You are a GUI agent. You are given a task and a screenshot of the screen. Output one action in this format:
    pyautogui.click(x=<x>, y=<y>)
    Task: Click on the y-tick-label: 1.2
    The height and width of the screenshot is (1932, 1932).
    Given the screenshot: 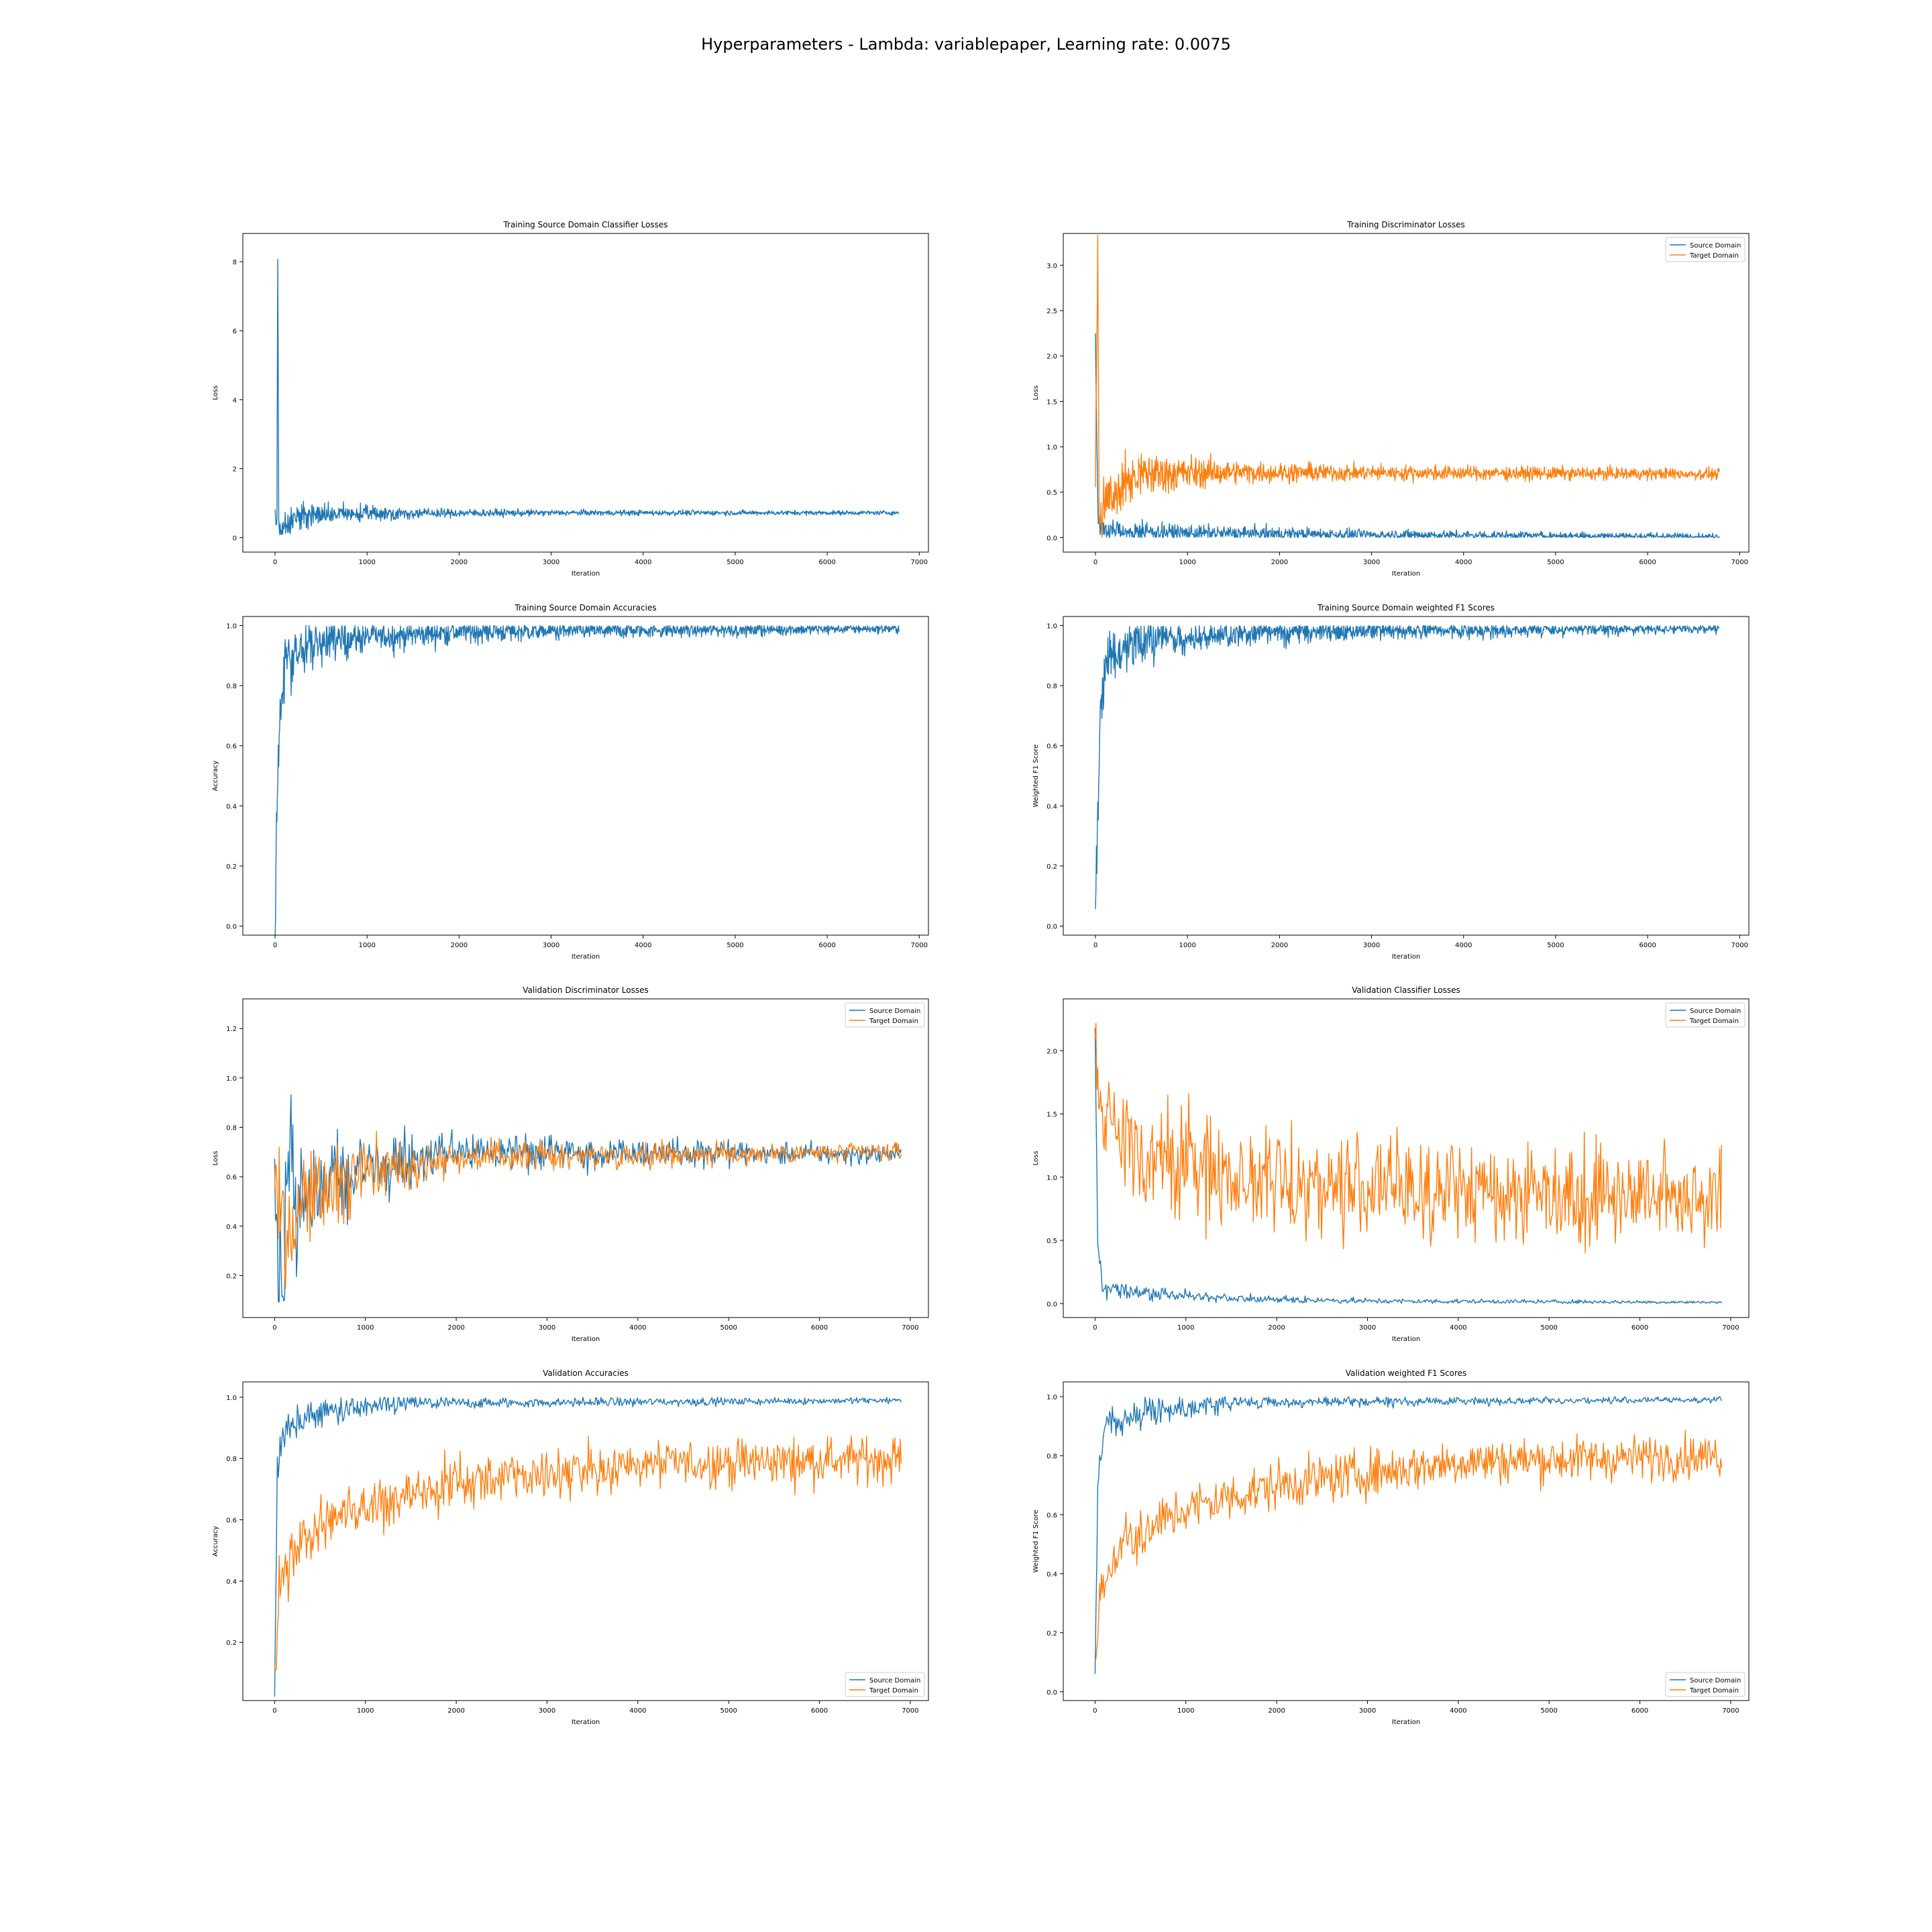 What is the action you would take?
    pyautogui.click(x=231, y=1029)
    